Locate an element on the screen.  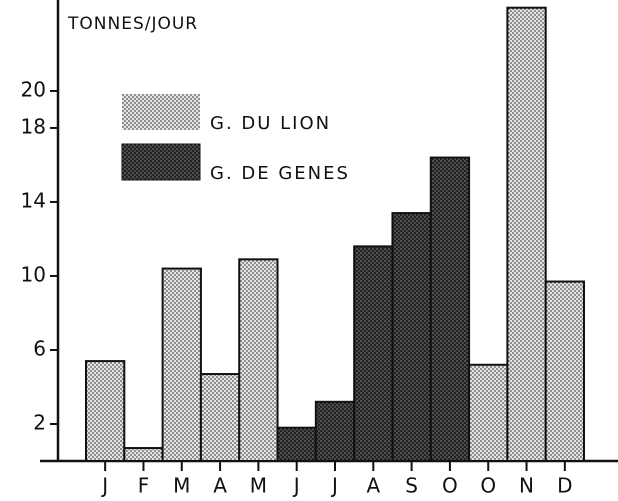
x-tick-label: N is located at coordinates (526, 486).